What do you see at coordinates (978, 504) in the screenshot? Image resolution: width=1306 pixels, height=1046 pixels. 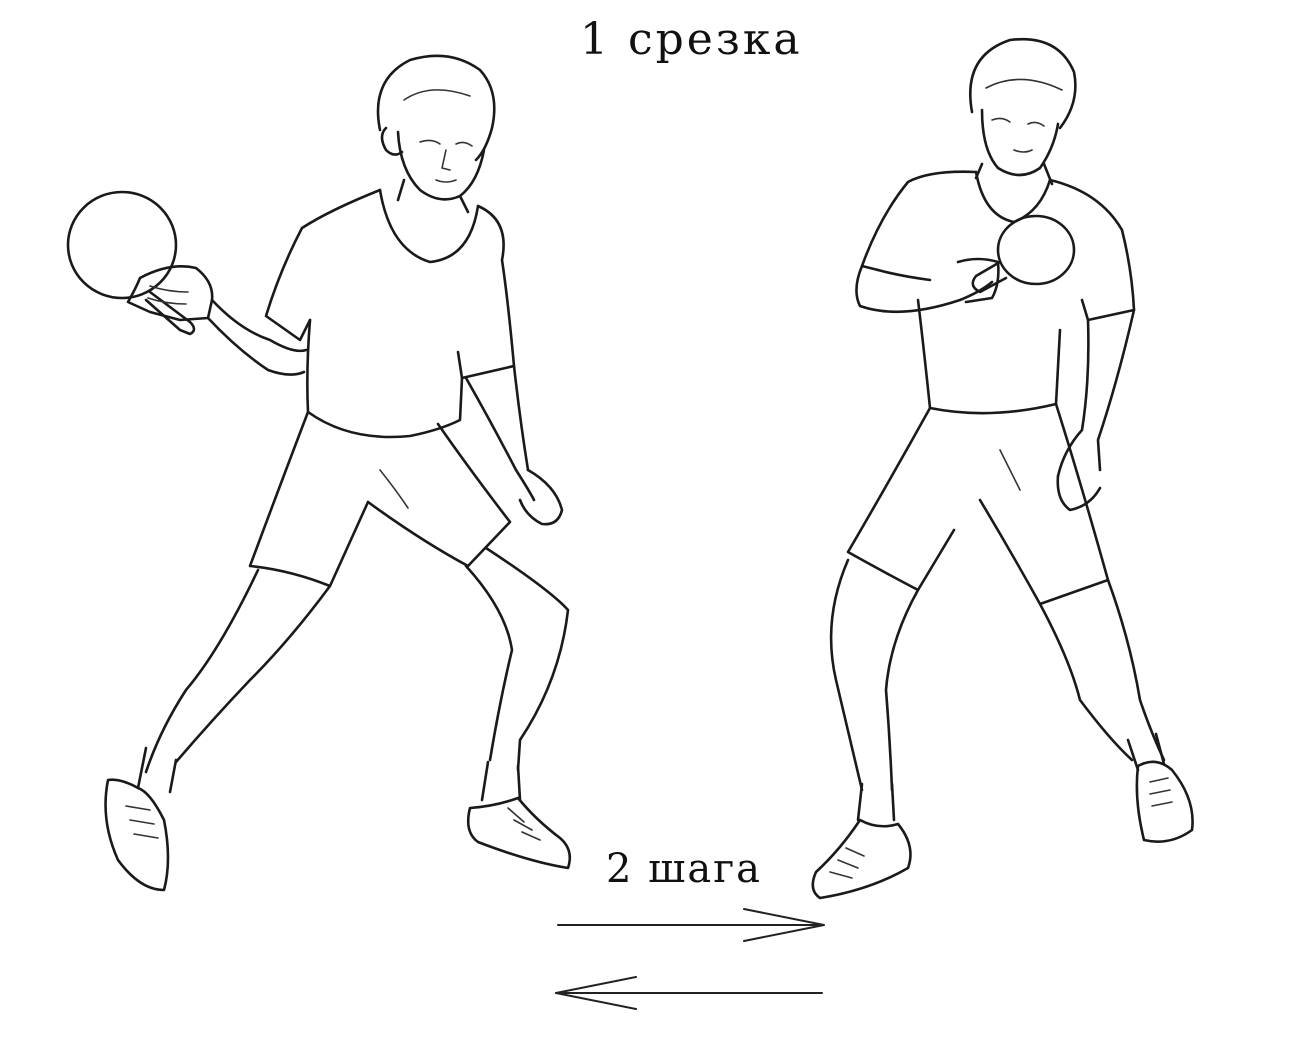 I see `right-shorts` at bounding box center [978, 504].